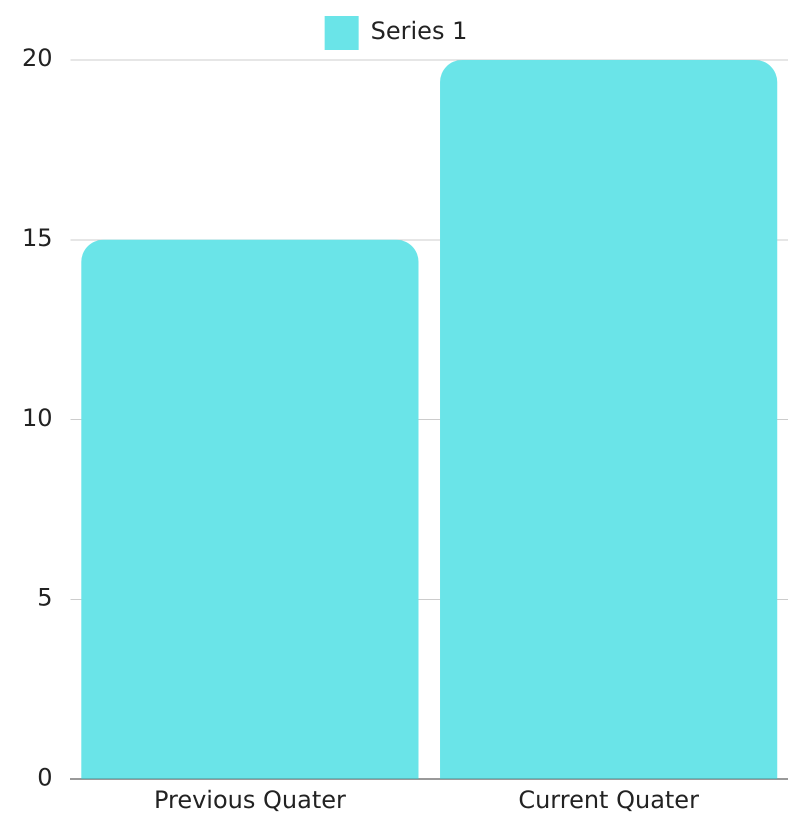 This screenshot has width=788, height=828. I want to click on y-tick-label: 10, so click(37, 418).